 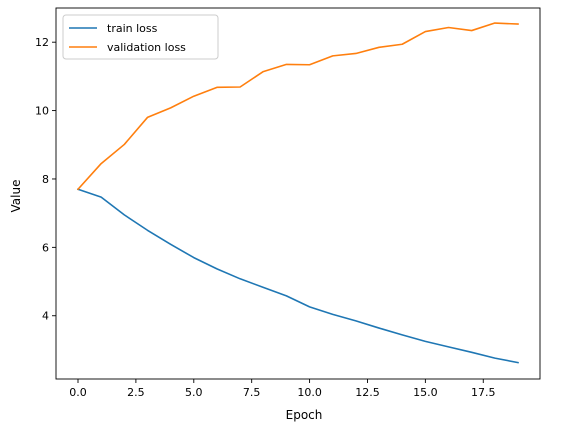 I want to click on x-tick-label: 7.5, so click(x=252, y=392).